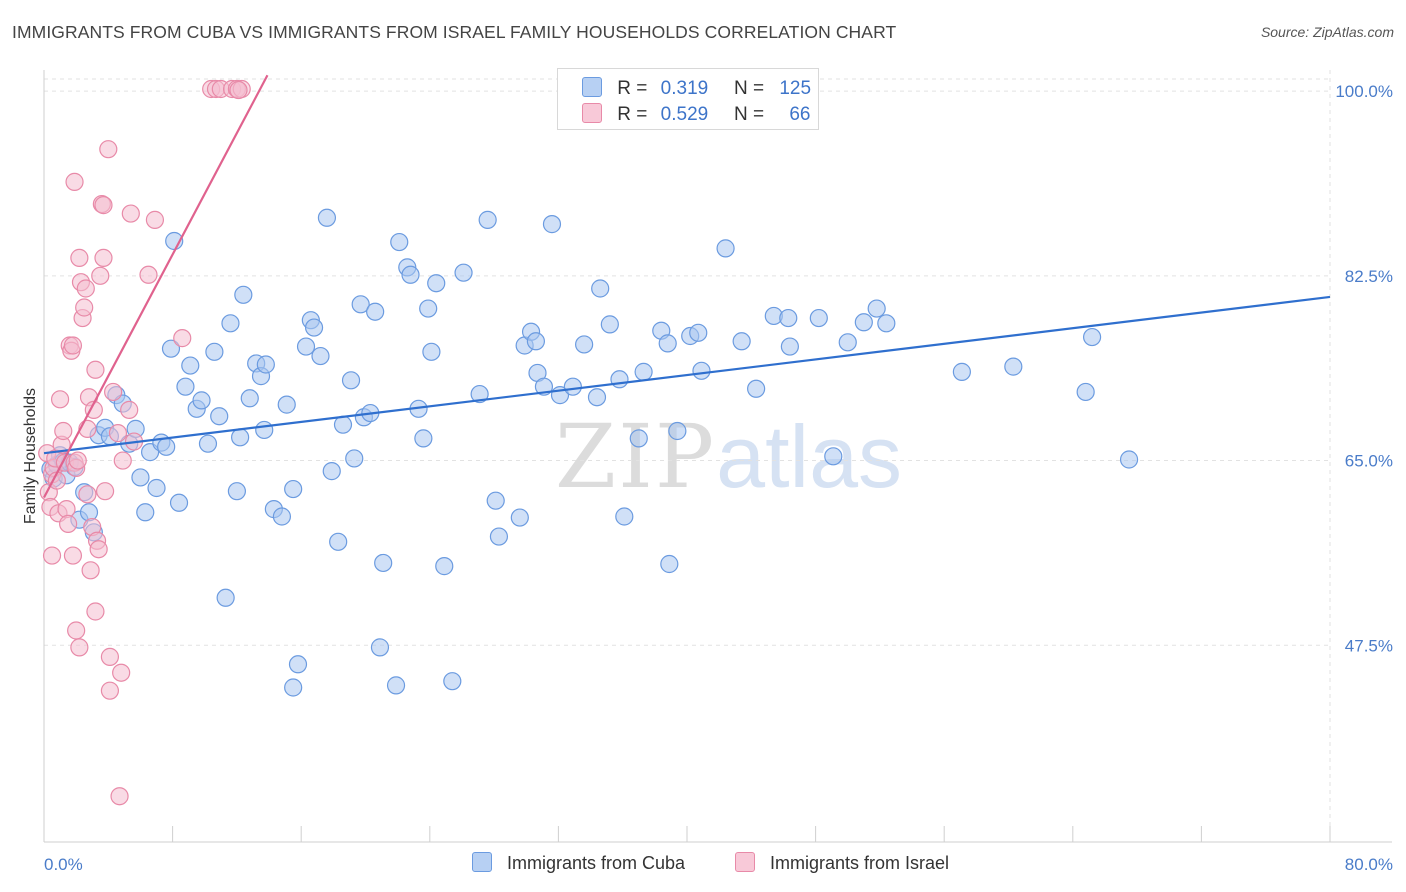 This screenshot has width=1406, height=892. What do you see at coordinates (156, 286) in the screenshot?
I see `israel-trend-line` at bounding box center [156, 286].